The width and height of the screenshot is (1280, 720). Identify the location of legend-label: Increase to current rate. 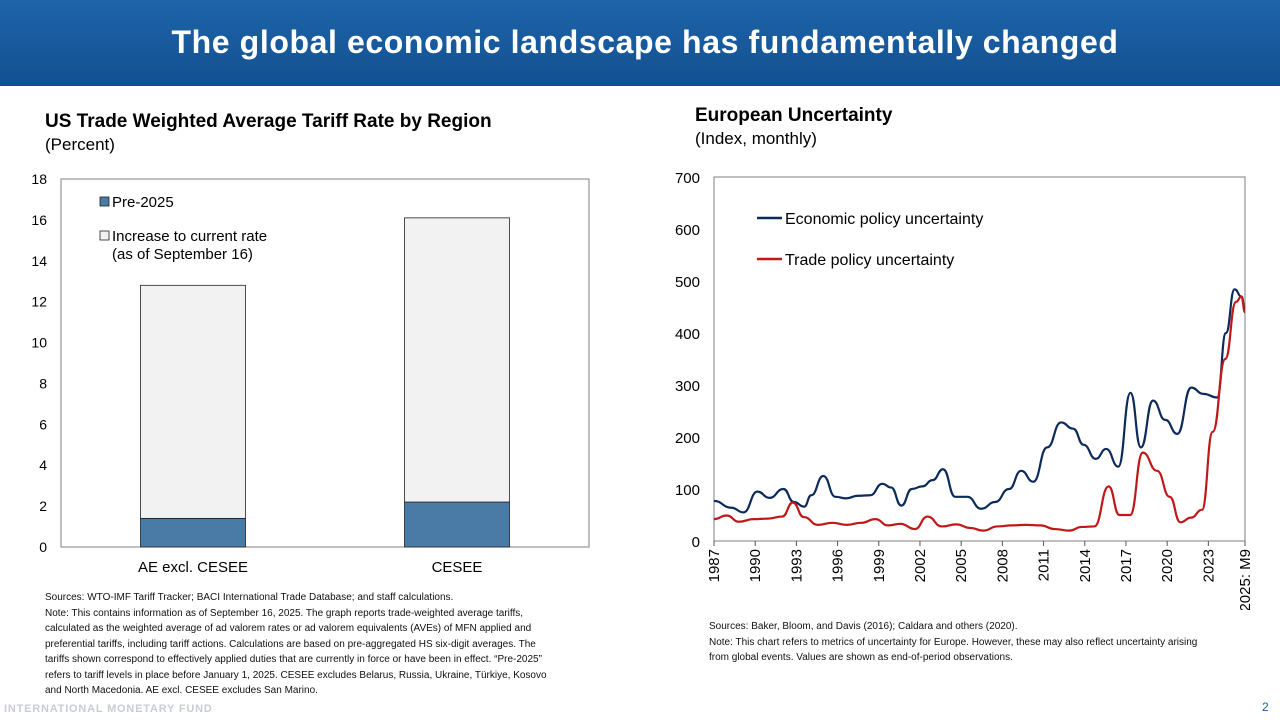
(189, 236).